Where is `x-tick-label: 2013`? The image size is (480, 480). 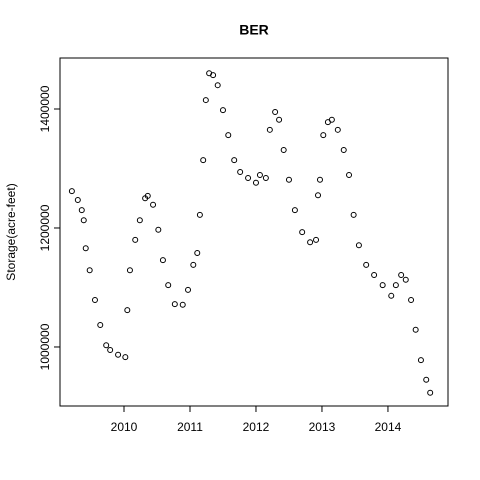 x-tick-label: 2013 is located at coordinates (322, 427).